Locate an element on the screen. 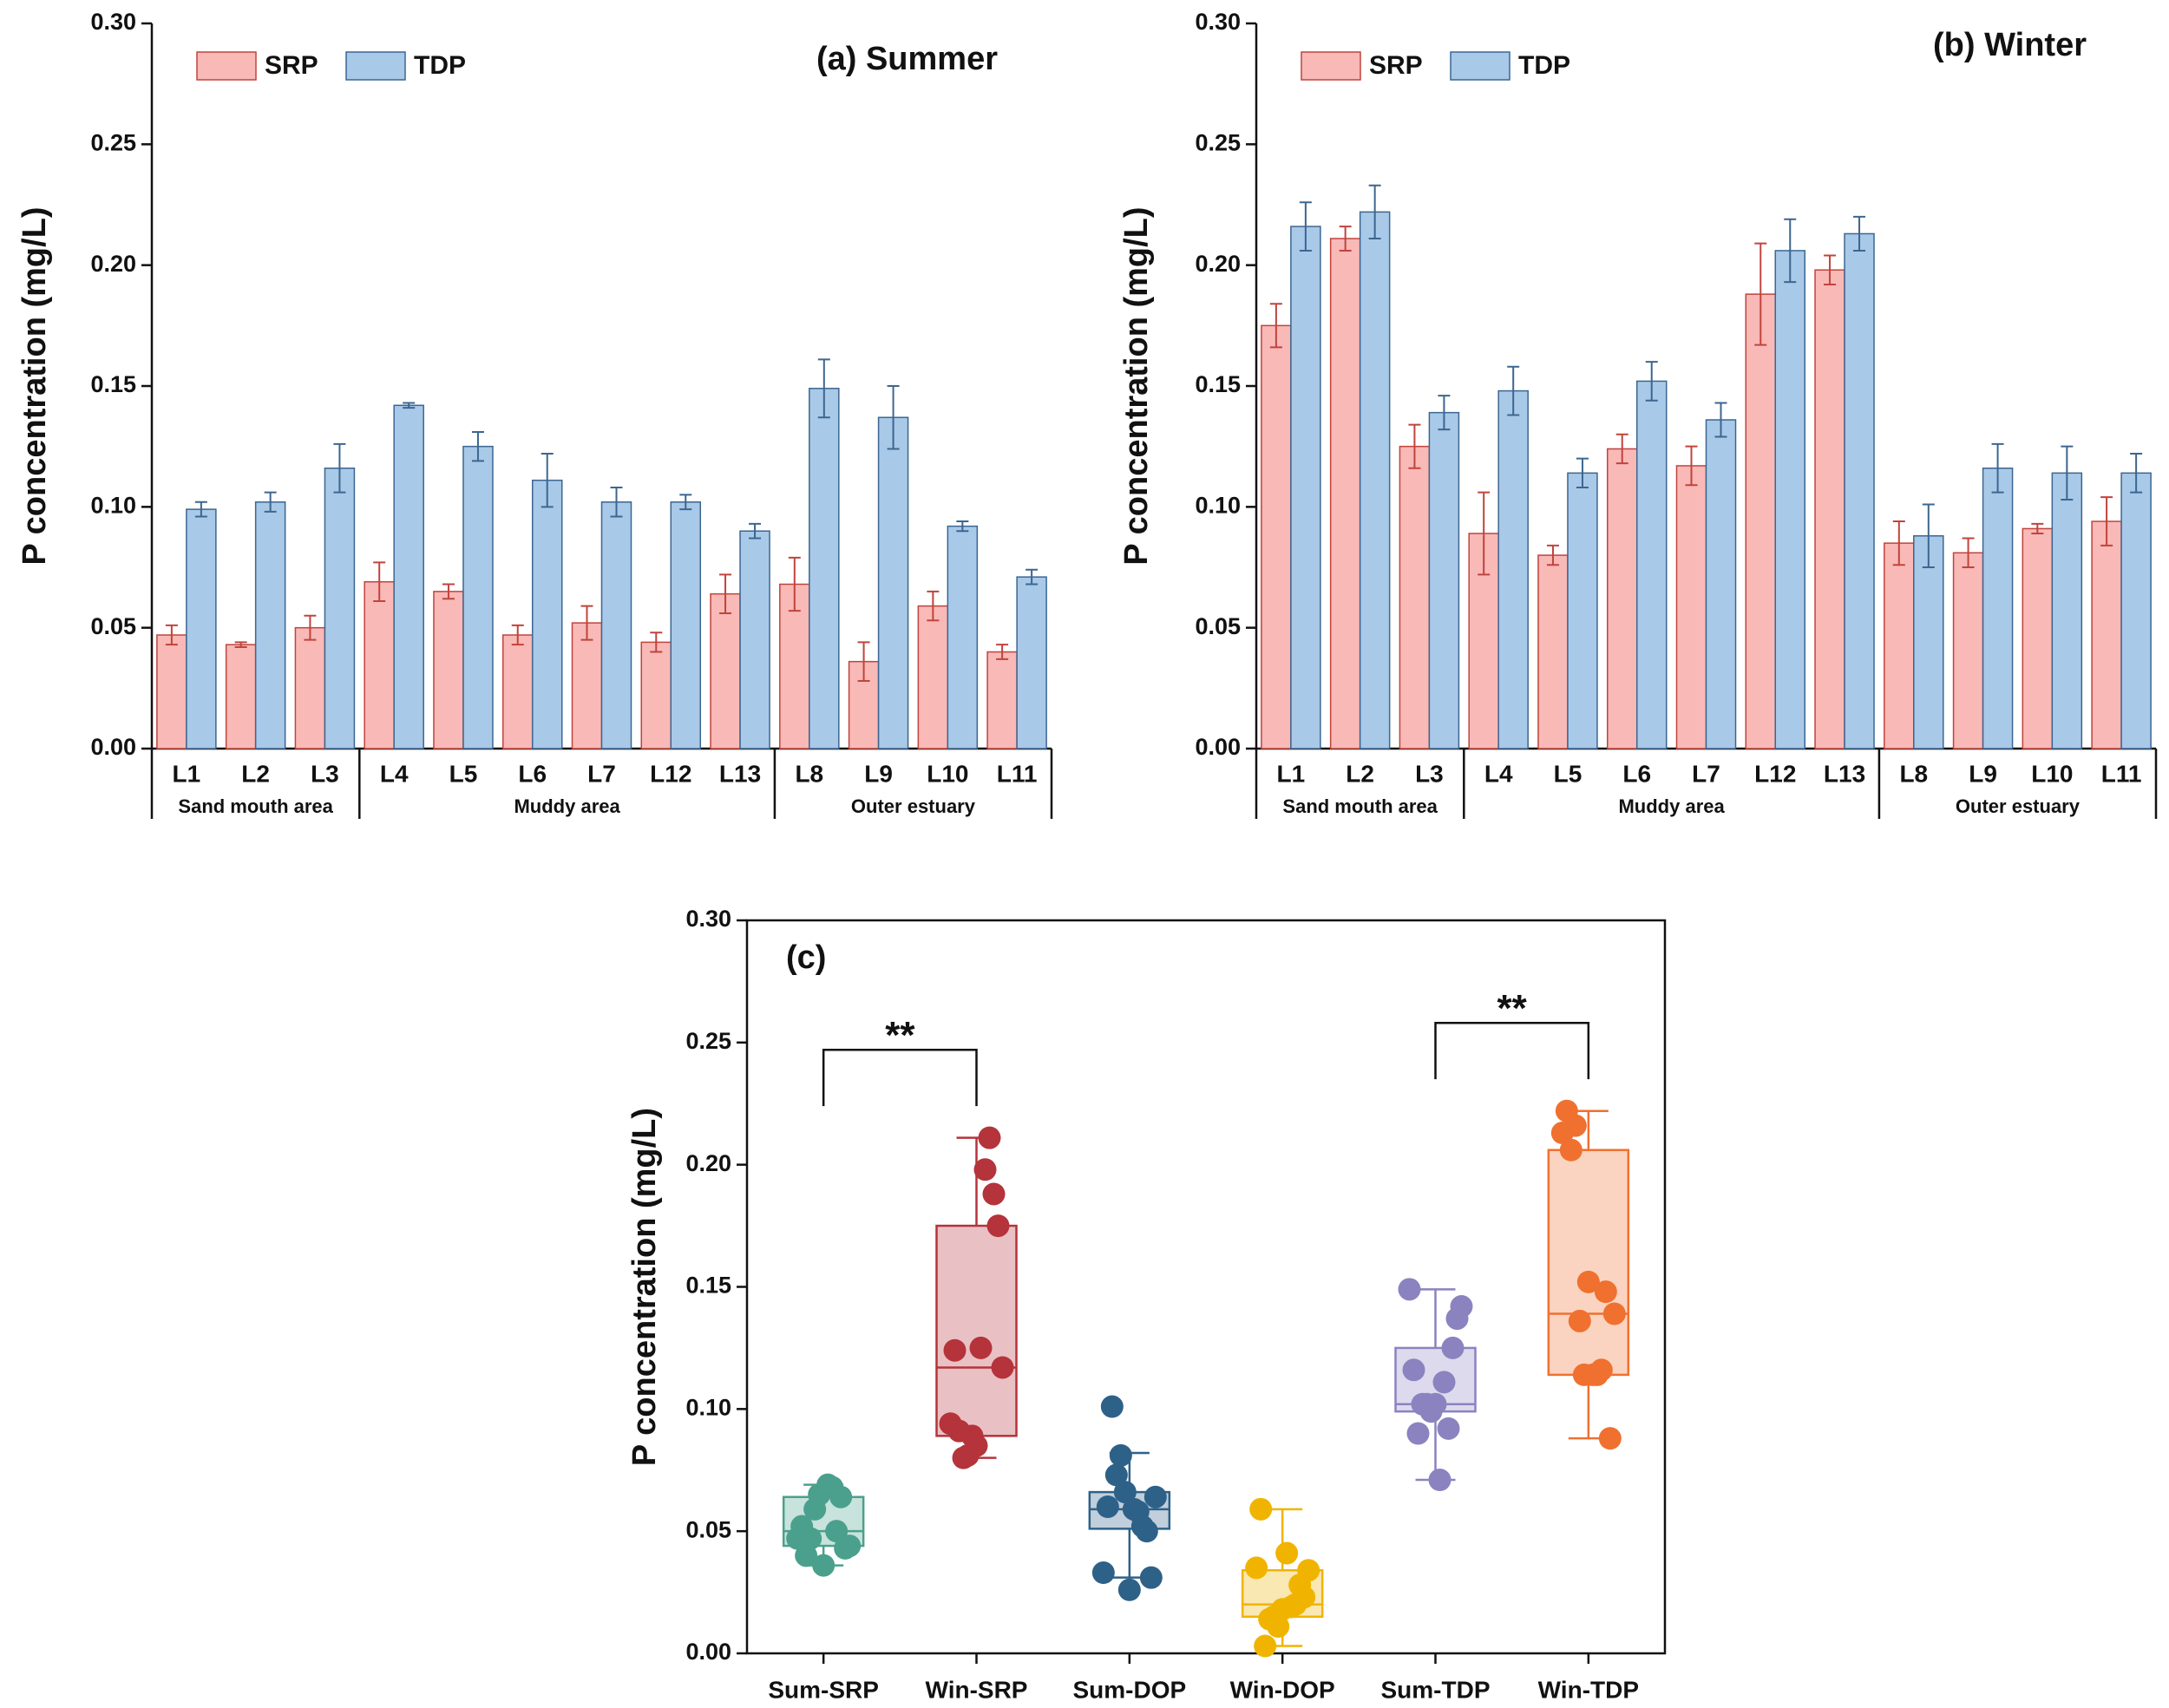 This screenshot has width=2169, height=1708. x-tick-label: L13 is located at coordinates (740, 774).